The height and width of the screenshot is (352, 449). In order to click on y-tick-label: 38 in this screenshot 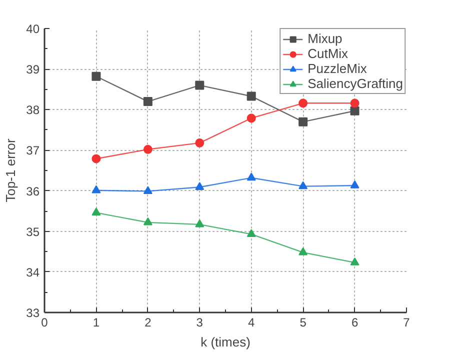, I will do `click(33, 110)`.